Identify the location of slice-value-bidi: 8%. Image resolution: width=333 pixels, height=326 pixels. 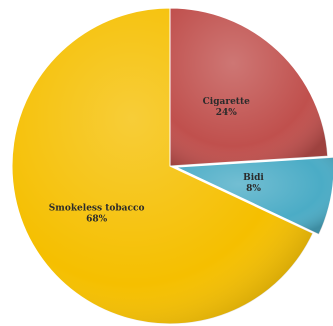
(253, 189).